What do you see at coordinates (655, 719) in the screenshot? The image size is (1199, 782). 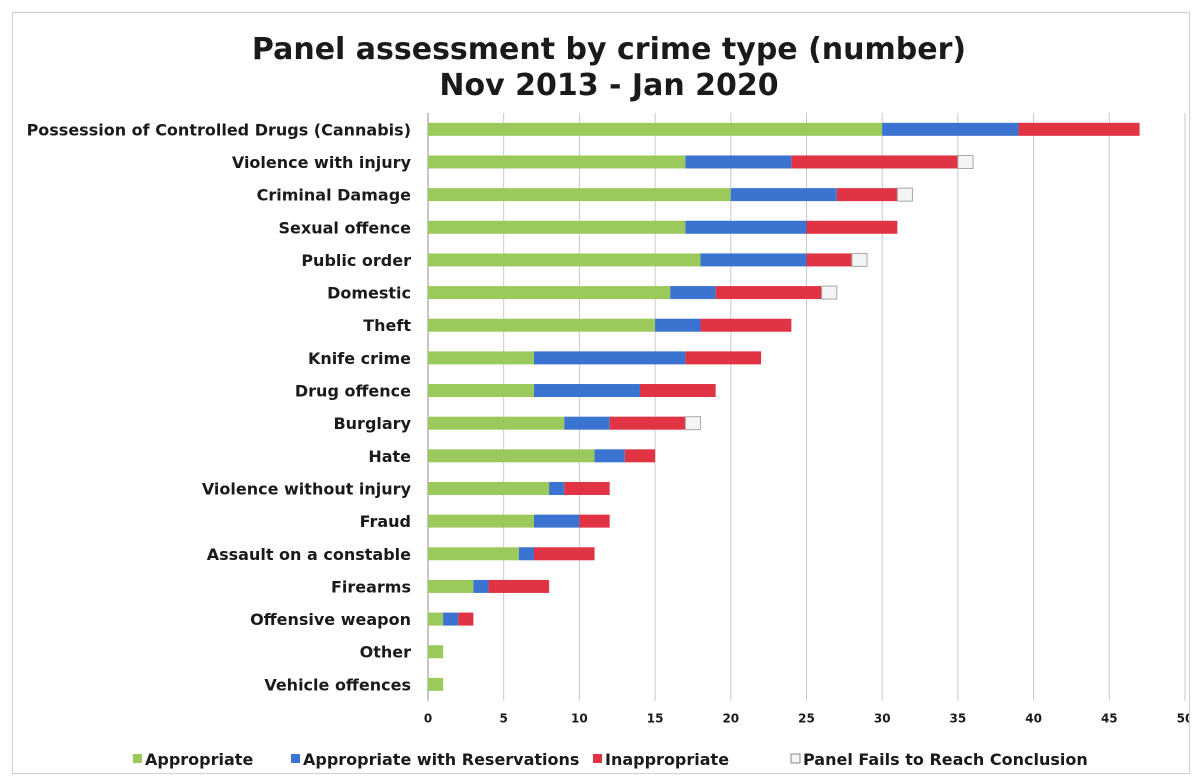 I see `x-tick-label: 15` at bounding box center [655, 719].